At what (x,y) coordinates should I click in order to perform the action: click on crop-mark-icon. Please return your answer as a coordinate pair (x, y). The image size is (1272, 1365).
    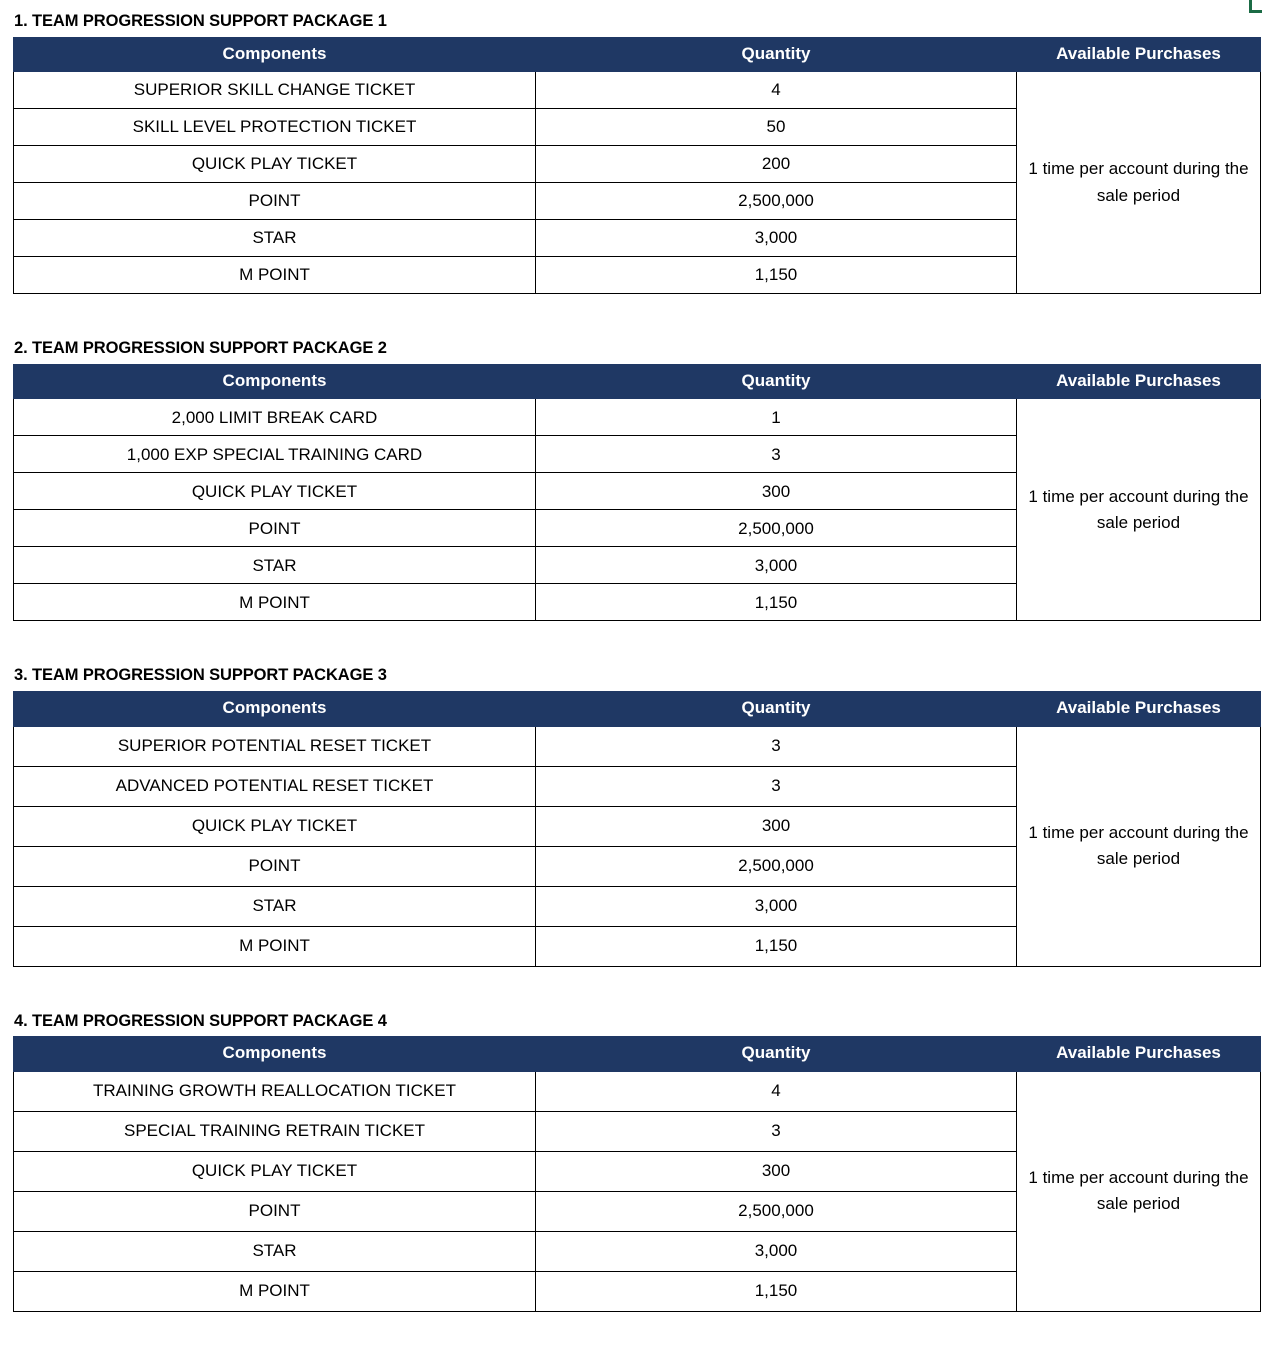
    Looking at the image, I should click on (1255, 6).